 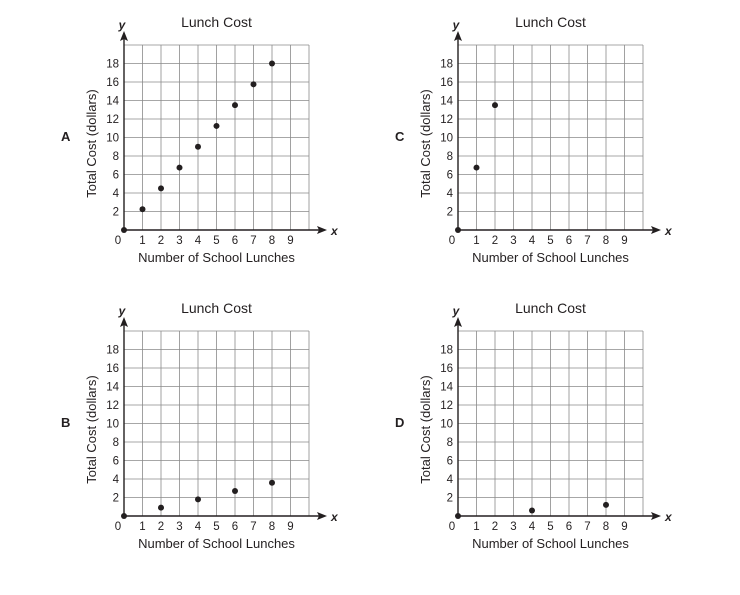 I want to click on x-tick-label: 5, so click(x=216, y=241).